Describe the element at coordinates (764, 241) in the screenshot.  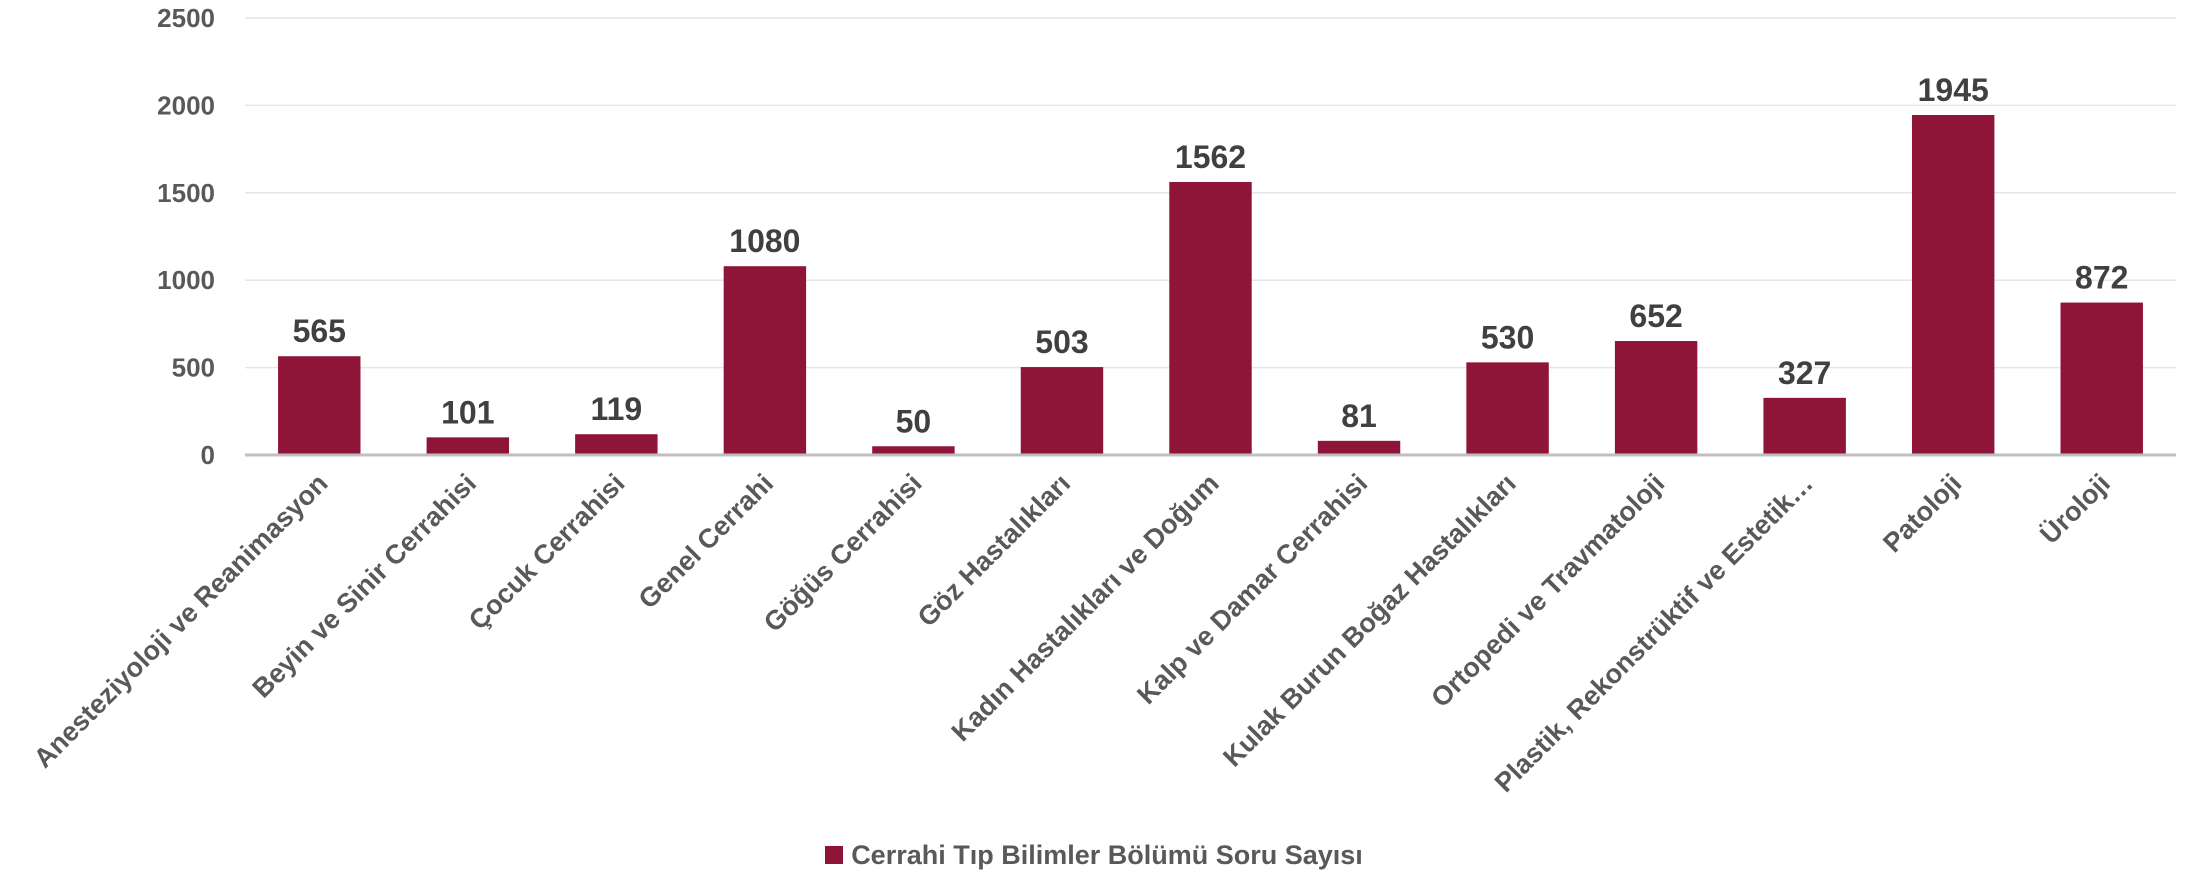
I see `data-label: 1080` at that location.